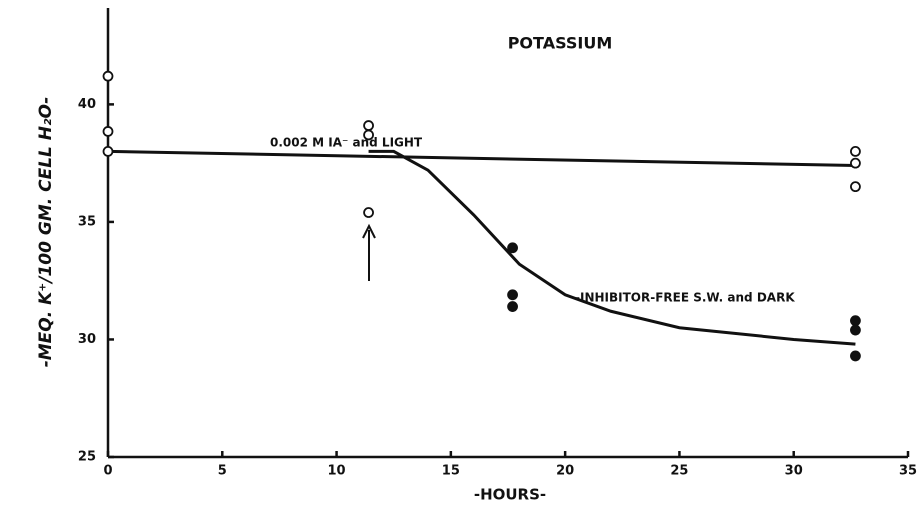  What do you see at coordinates (337, 471) in the screenshot?
I see `x-tick-label: 10` at bounding box center [337, 471].